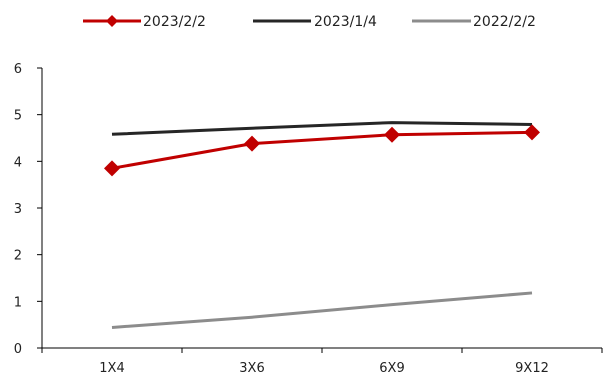 The image size is (606, 379). Describe the element at coordinates (504, 22) in the screenshot. I see `legend-label-series-3: 2022/2/2` at that location.